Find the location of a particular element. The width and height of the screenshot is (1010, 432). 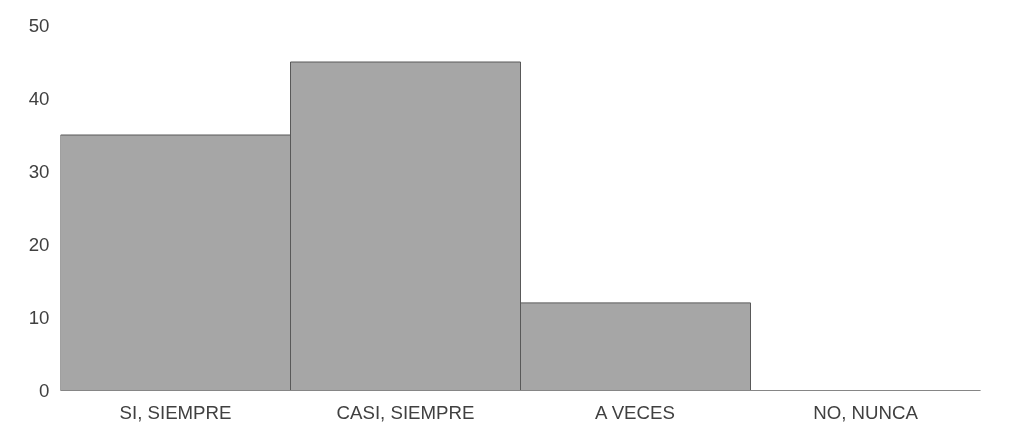

y-tick-label: 50 is located at coordinates (39, 25).